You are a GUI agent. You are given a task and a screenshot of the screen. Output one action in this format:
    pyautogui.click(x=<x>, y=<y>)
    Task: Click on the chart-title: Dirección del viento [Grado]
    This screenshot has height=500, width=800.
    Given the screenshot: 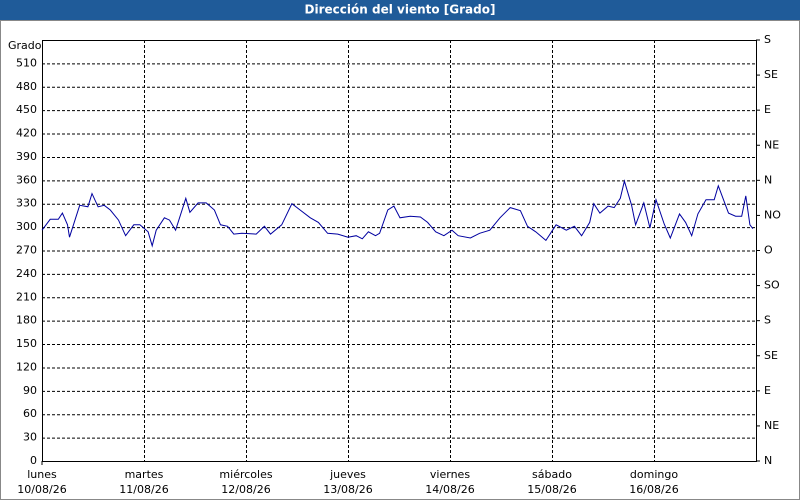 What is the action you would take?
    pyautogui.click(x=400, y=10)
    